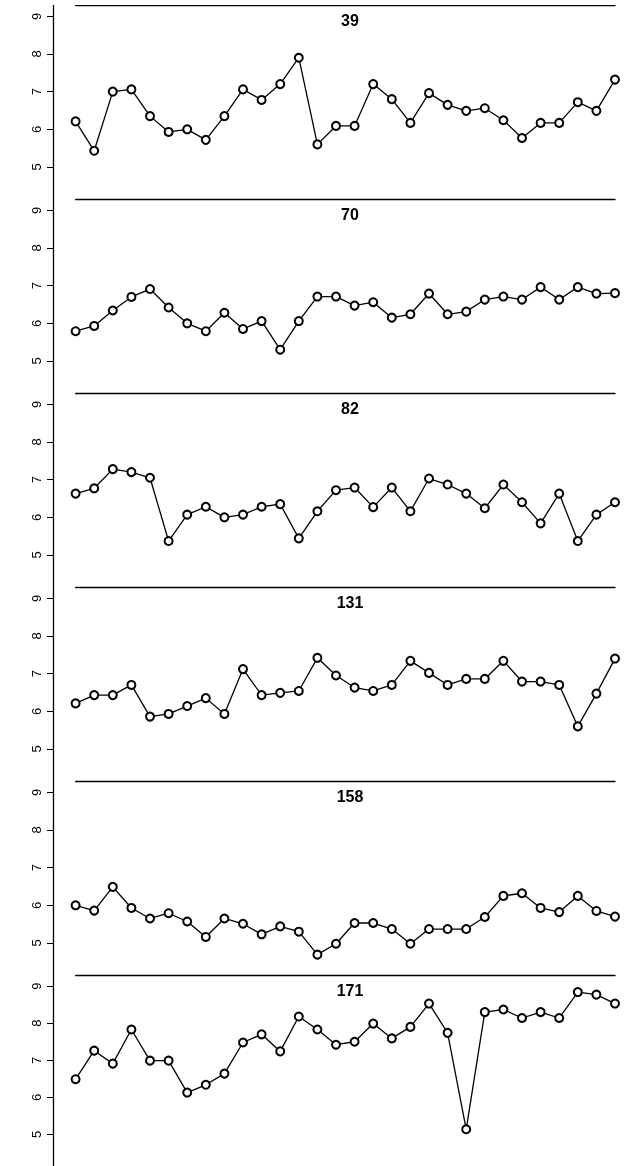  What do you see at coordinates (350, 602) in the screenshot?
I see `chart-title: 131` at bounding box center [350, 602].